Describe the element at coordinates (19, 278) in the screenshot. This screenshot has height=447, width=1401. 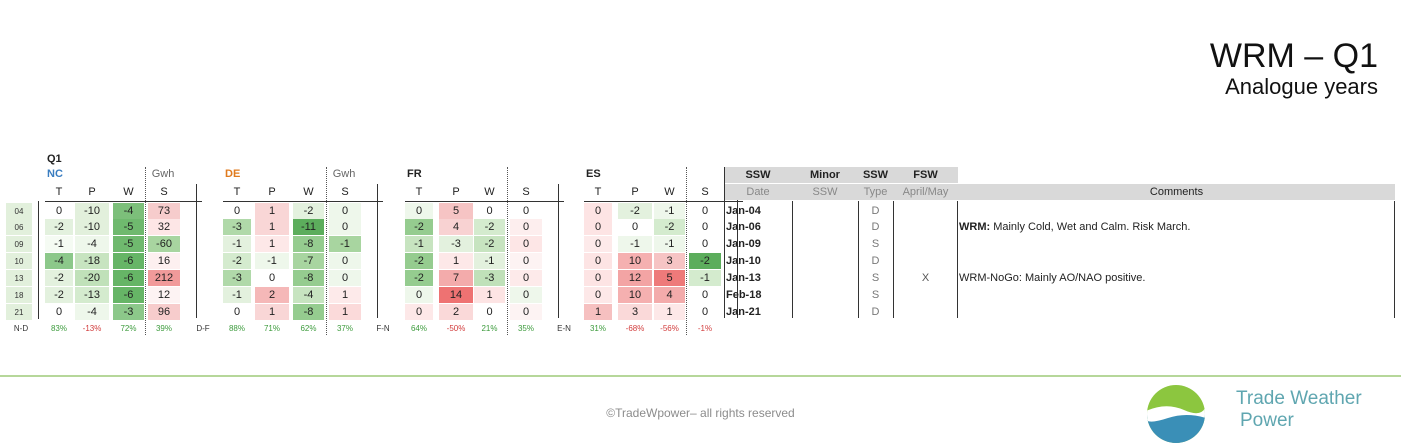
I see `year-cell: 13` at that location.